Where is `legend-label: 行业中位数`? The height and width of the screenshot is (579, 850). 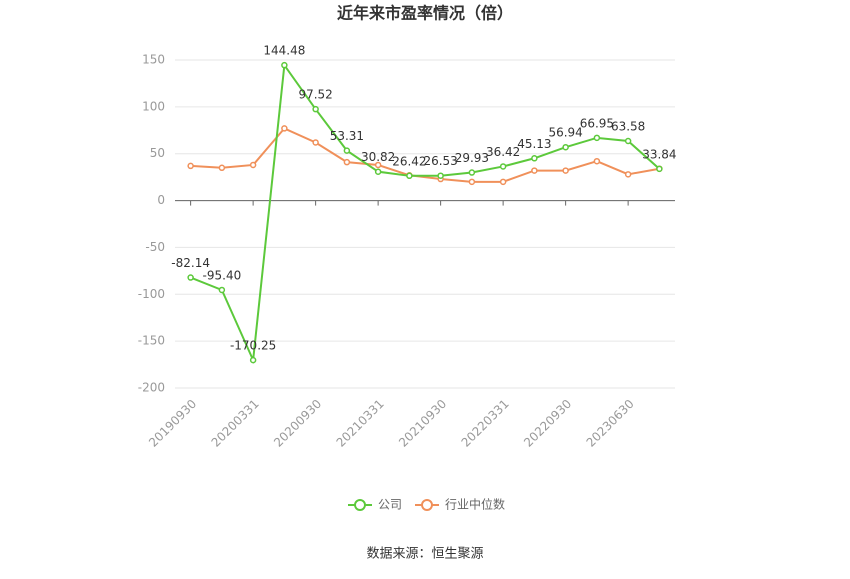 legend-label: 行业中位数 is located at coordinates (475, 504).